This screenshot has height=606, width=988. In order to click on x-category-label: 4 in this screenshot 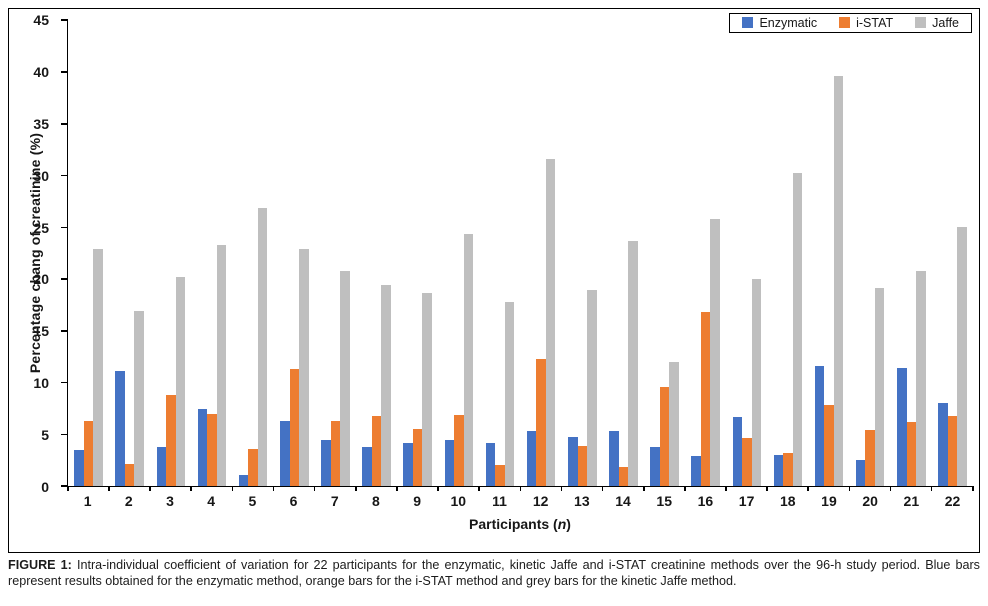, I will do `click(211, 501)`.